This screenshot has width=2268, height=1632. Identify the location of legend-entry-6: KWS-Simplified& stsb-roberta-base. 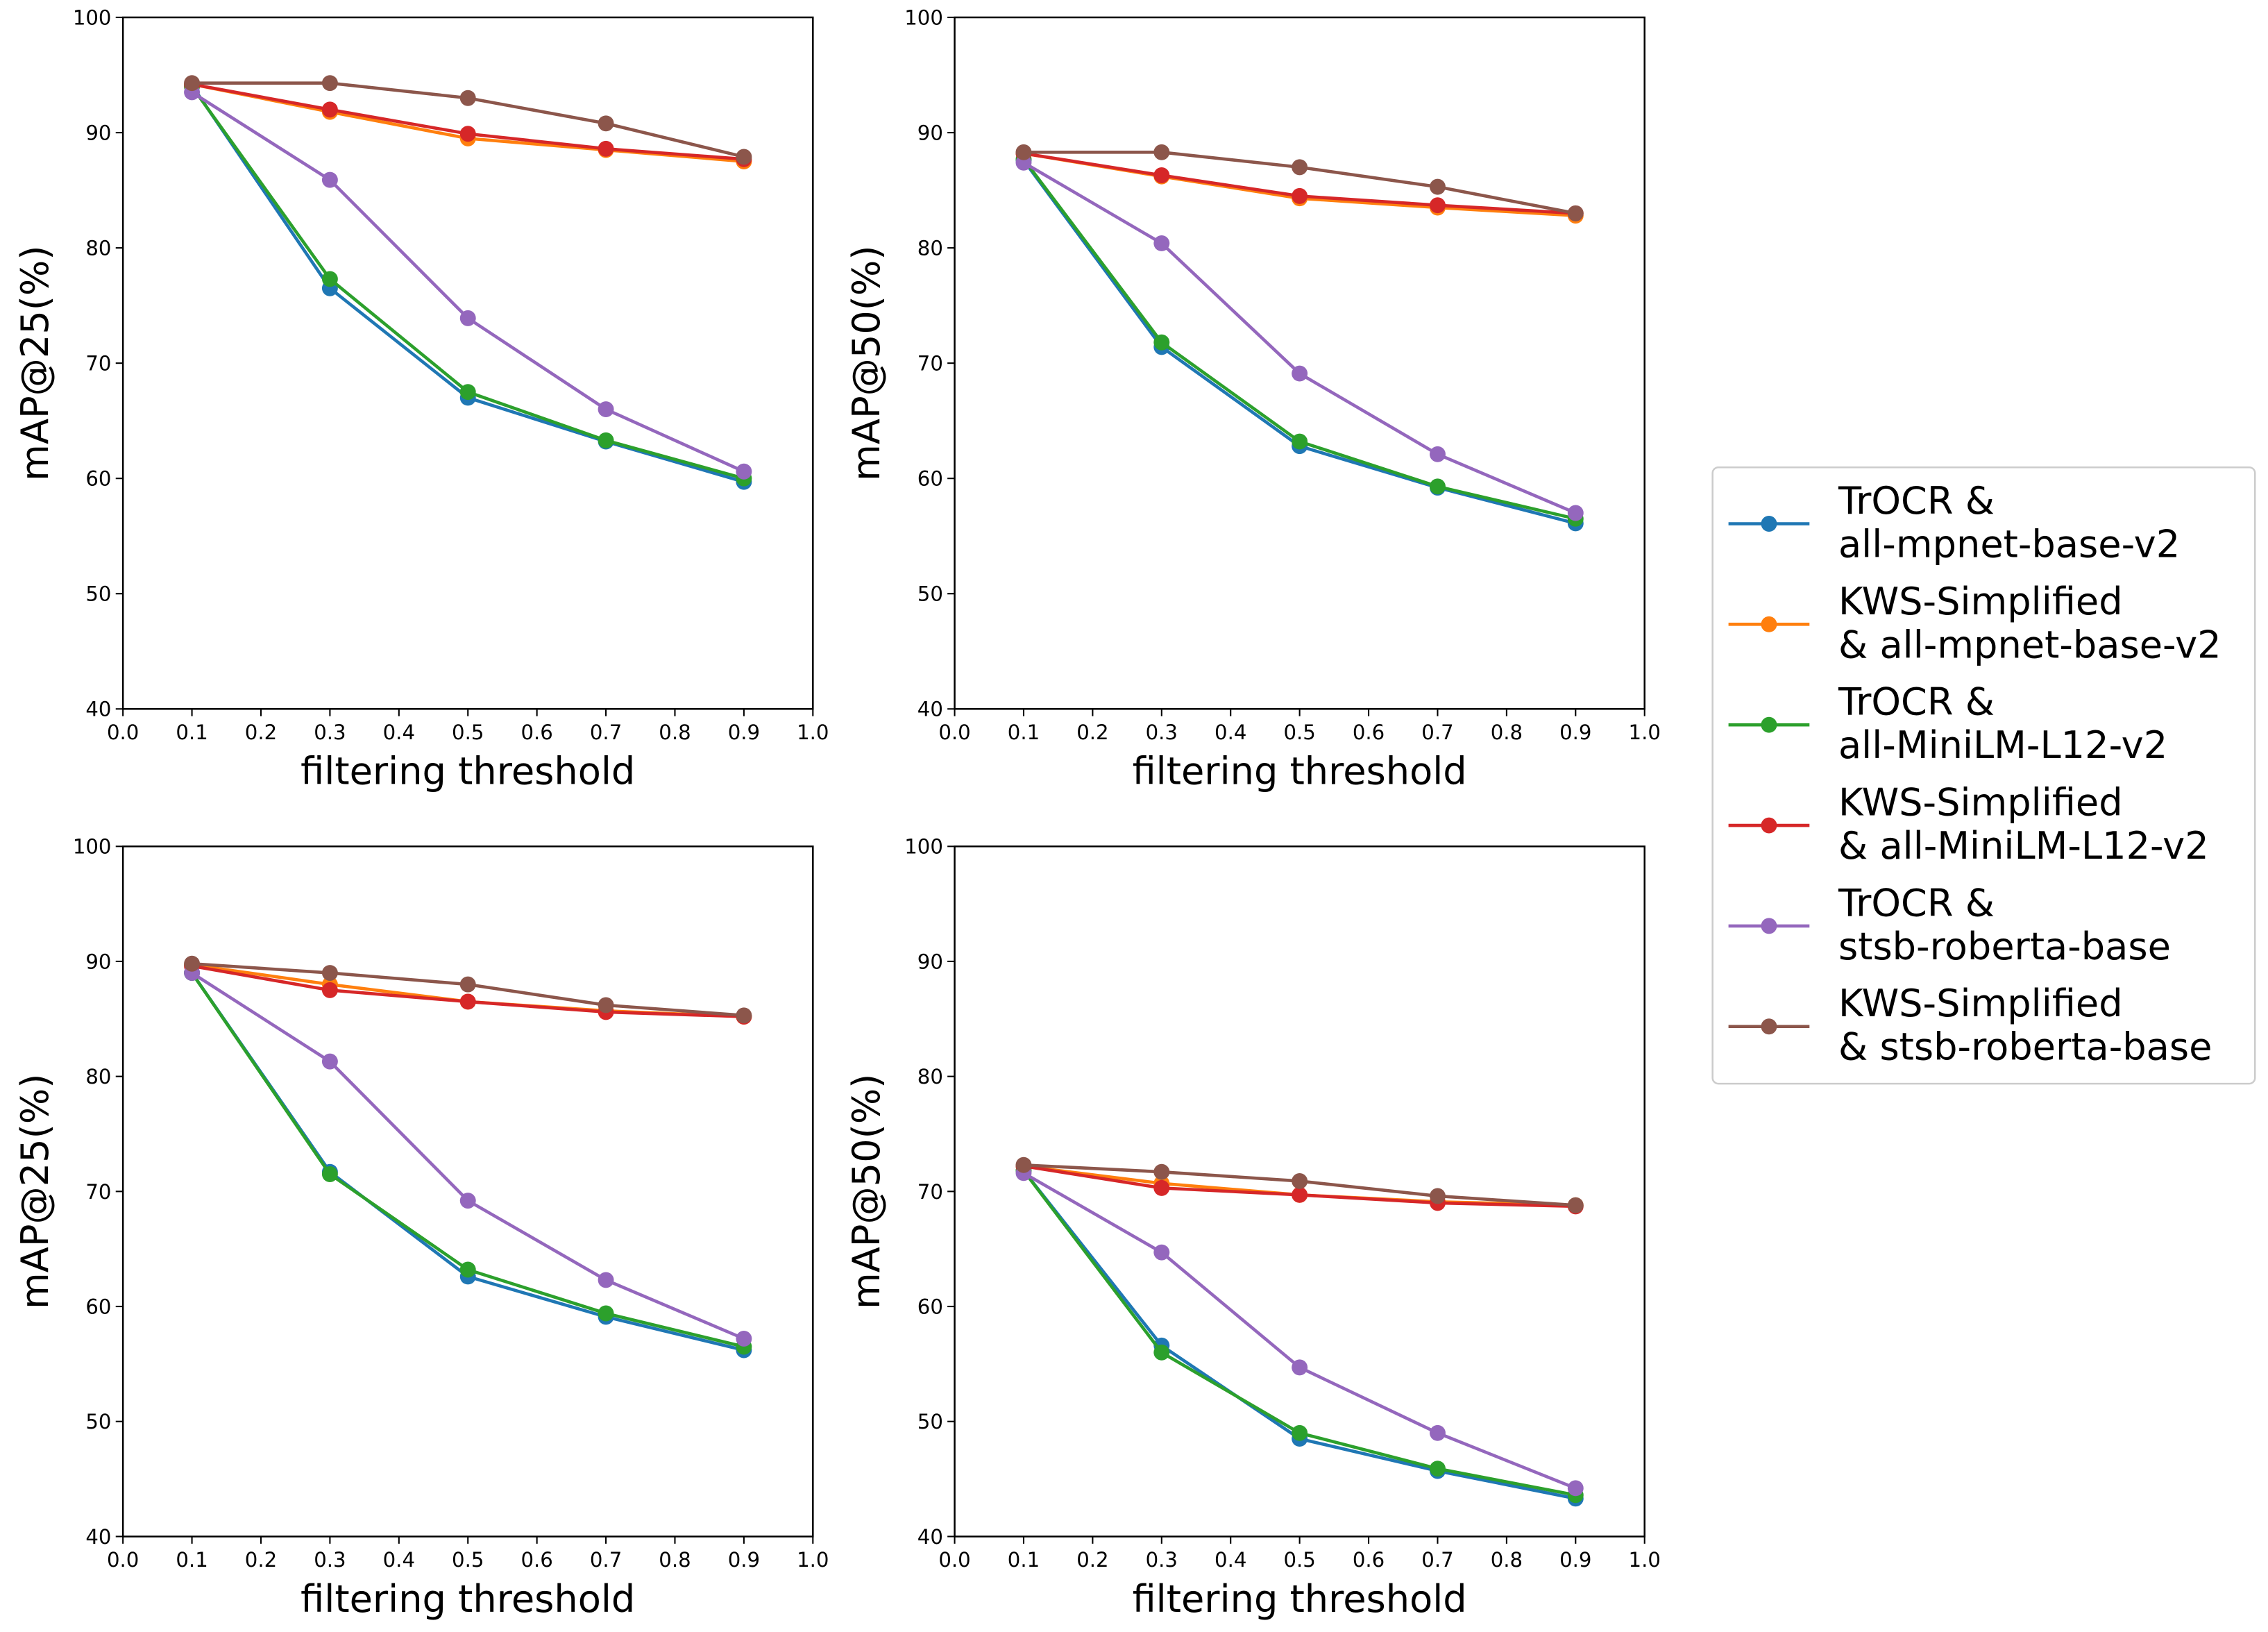
(1970, 1025).